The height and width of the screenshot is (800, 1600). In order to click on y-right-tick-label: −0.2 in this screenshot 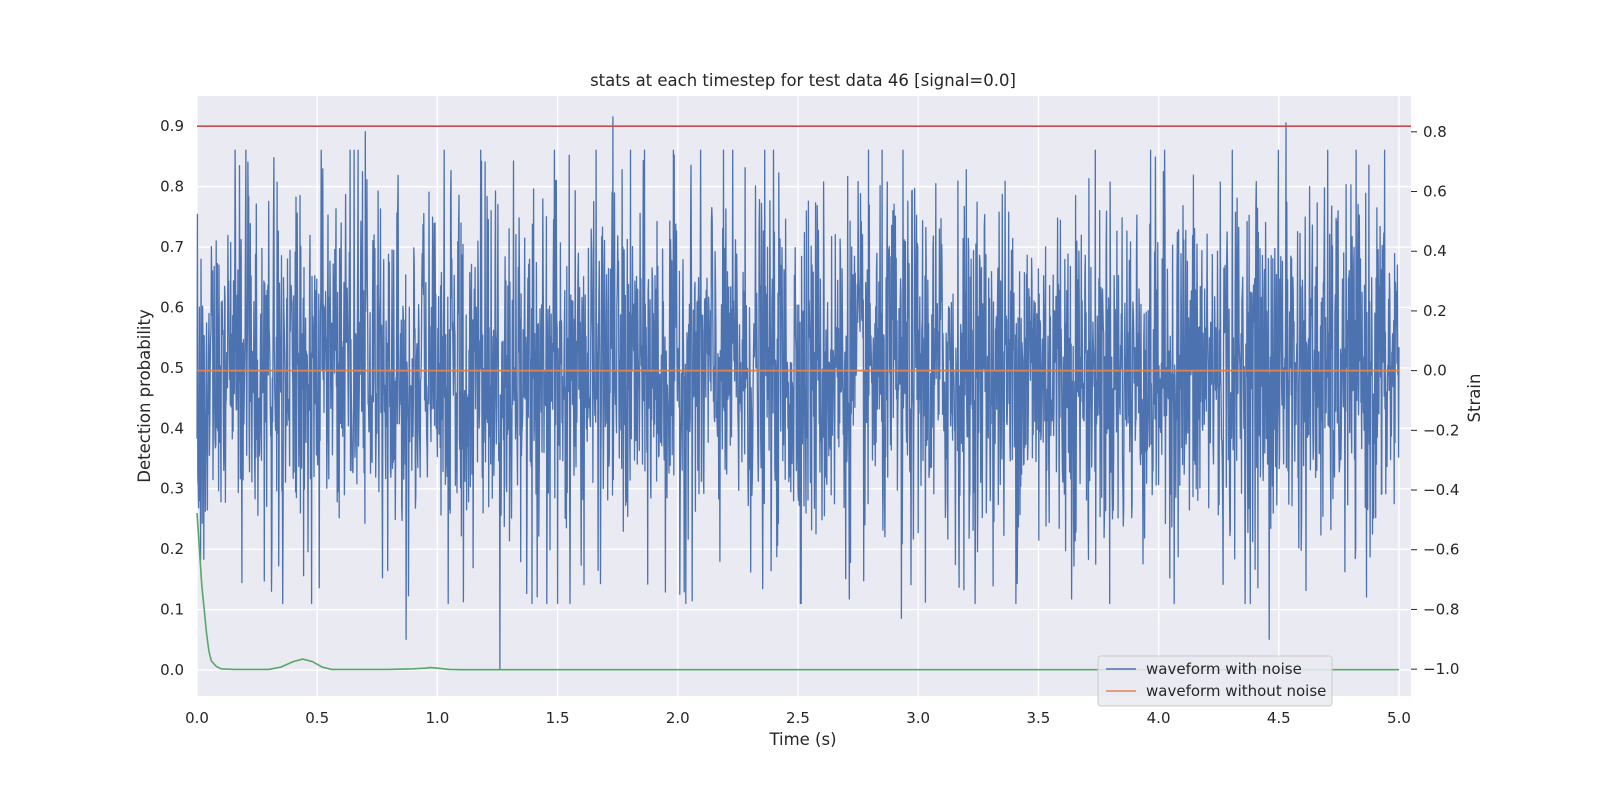, I will do `click(1441, 430)`.